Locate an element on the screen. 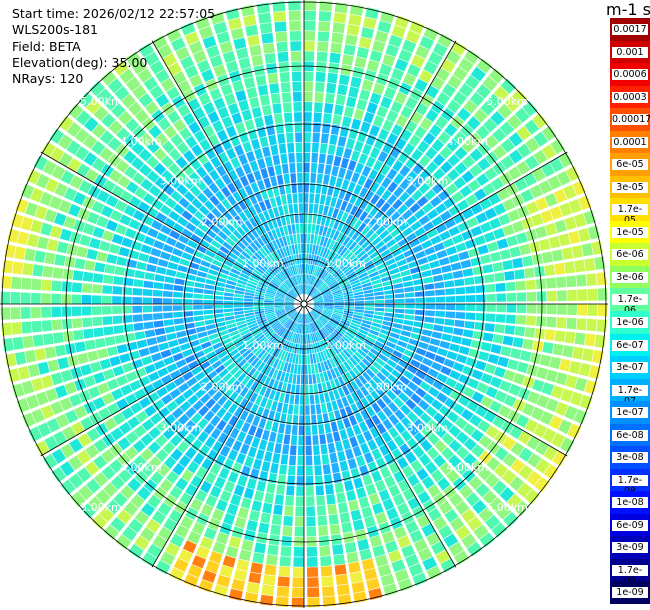 The height and width of the screenshot is (610, 650). range-ring-label: 1.00km is located at coordinates (345, 345).